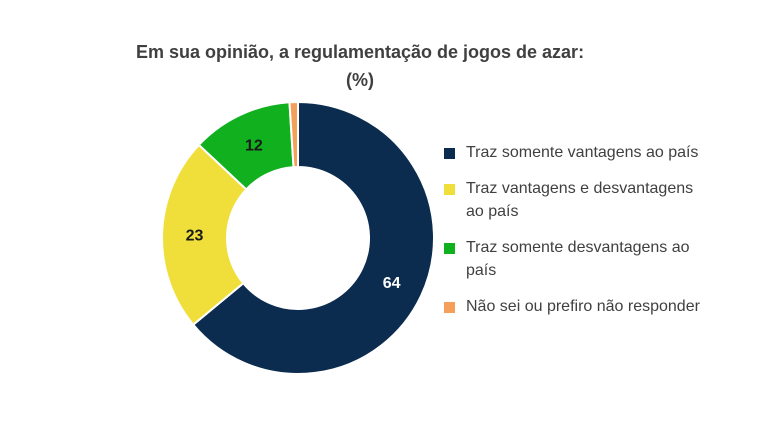 The height and width of the screenshot is (431, 768). I want to click on legend-label: Não sei ou prefiro não responder, so click(583, 306).